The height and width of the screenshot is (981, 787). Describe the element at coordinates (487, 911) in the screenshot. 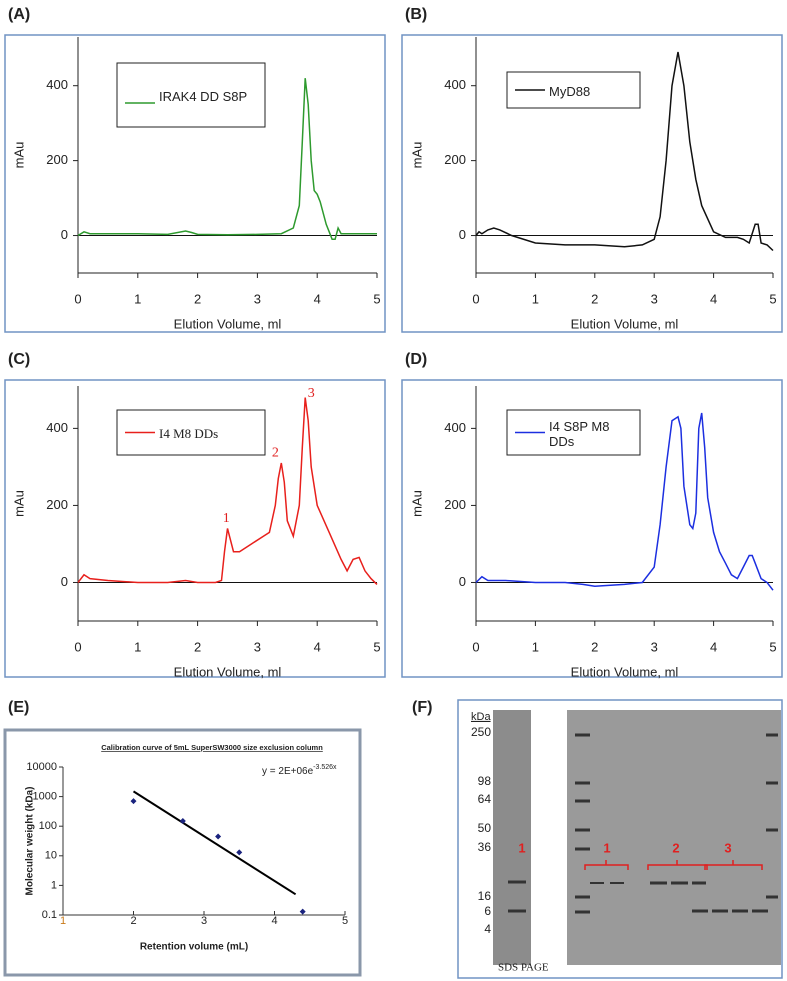

I see `marker-label: 6` at that location.